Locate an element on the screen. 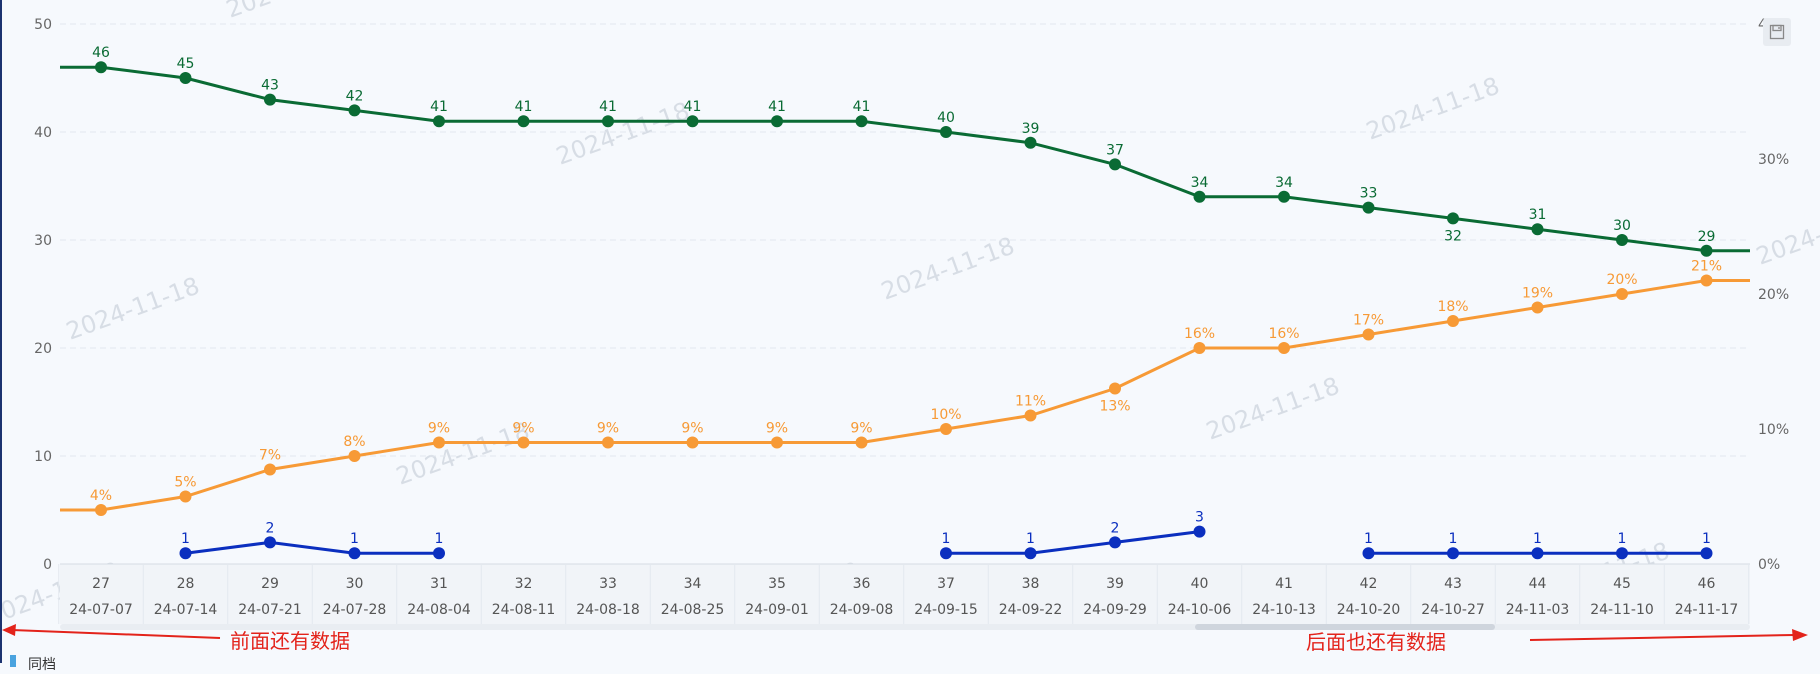  left-axis-tick: 10 is located at coordinates (43, 457).